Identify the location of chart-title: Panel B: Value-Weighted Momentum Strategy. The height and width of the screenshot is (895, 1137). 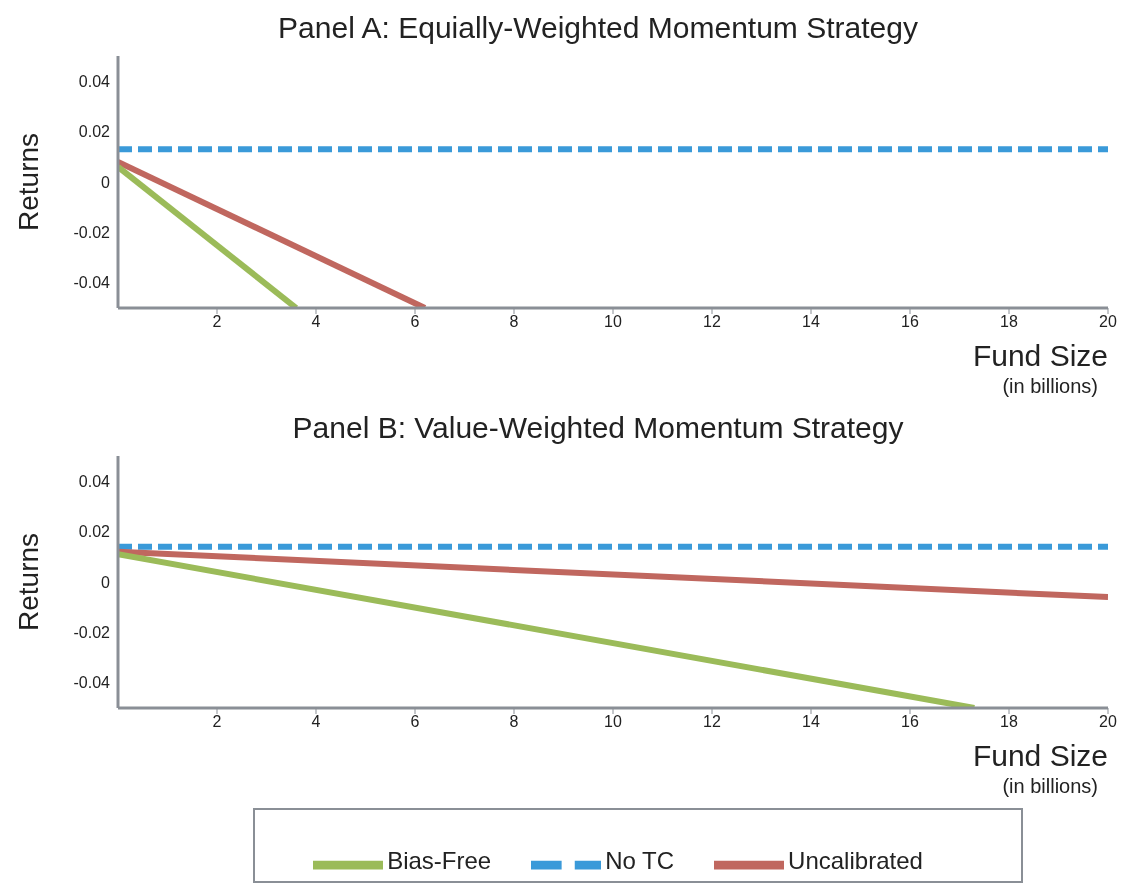
(598, 428).